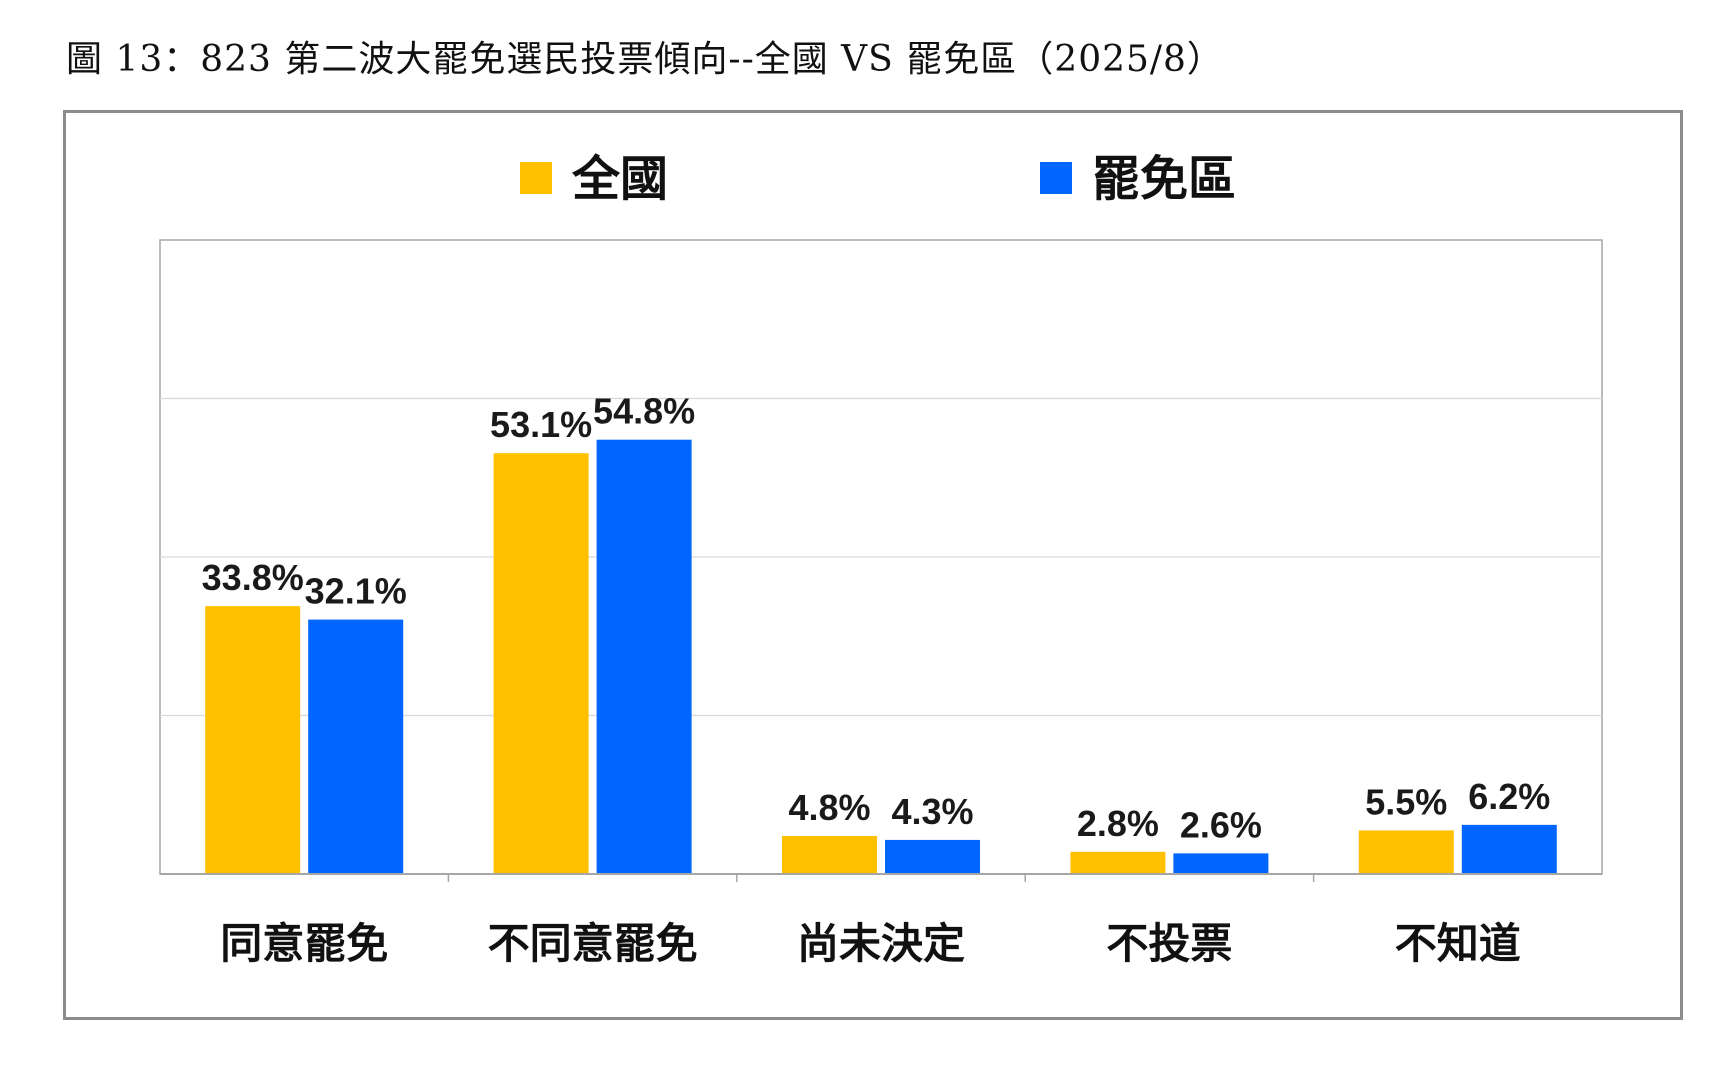 The width and height of the screenshot is (1712, 1090). Describe the element at coordinates (645, 59) in the screenshot. I see `figure-title: 圖 13：823 第二波大罷免選民投票傾向--全國 VS 罷免區（2025/8）` at that location.